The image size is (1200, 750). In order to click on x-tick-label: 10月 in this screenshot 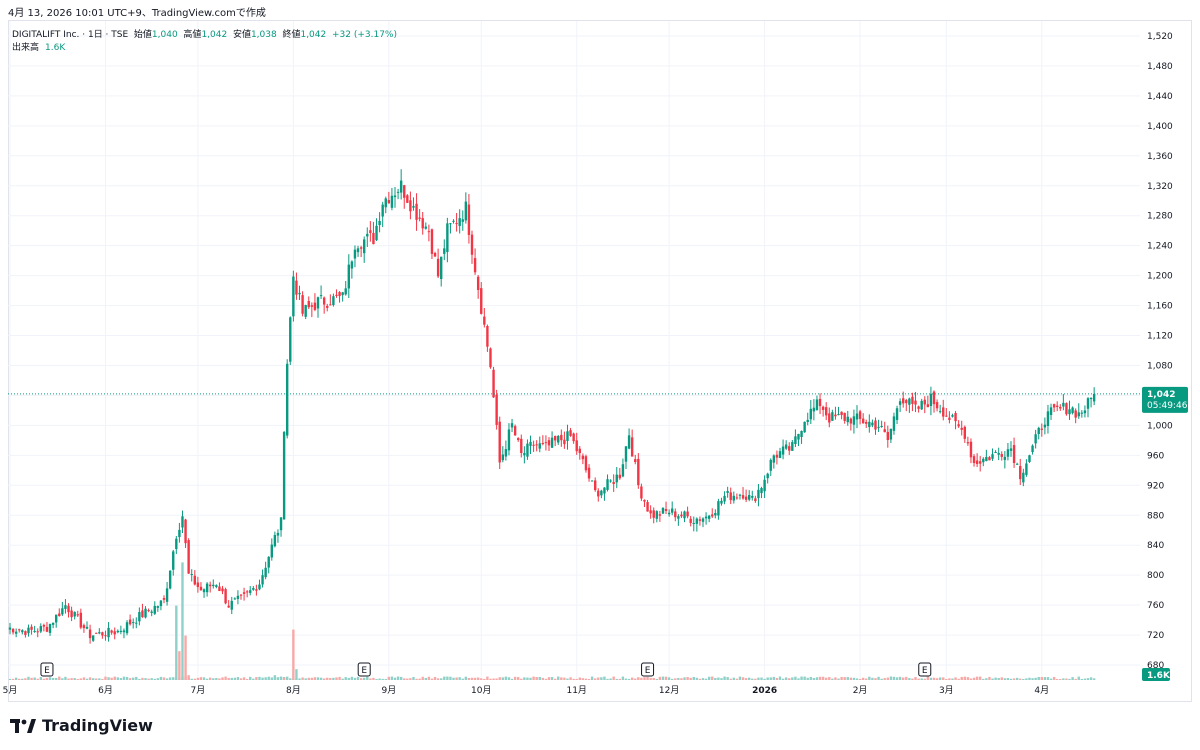, I will do `click(481, 690)`.